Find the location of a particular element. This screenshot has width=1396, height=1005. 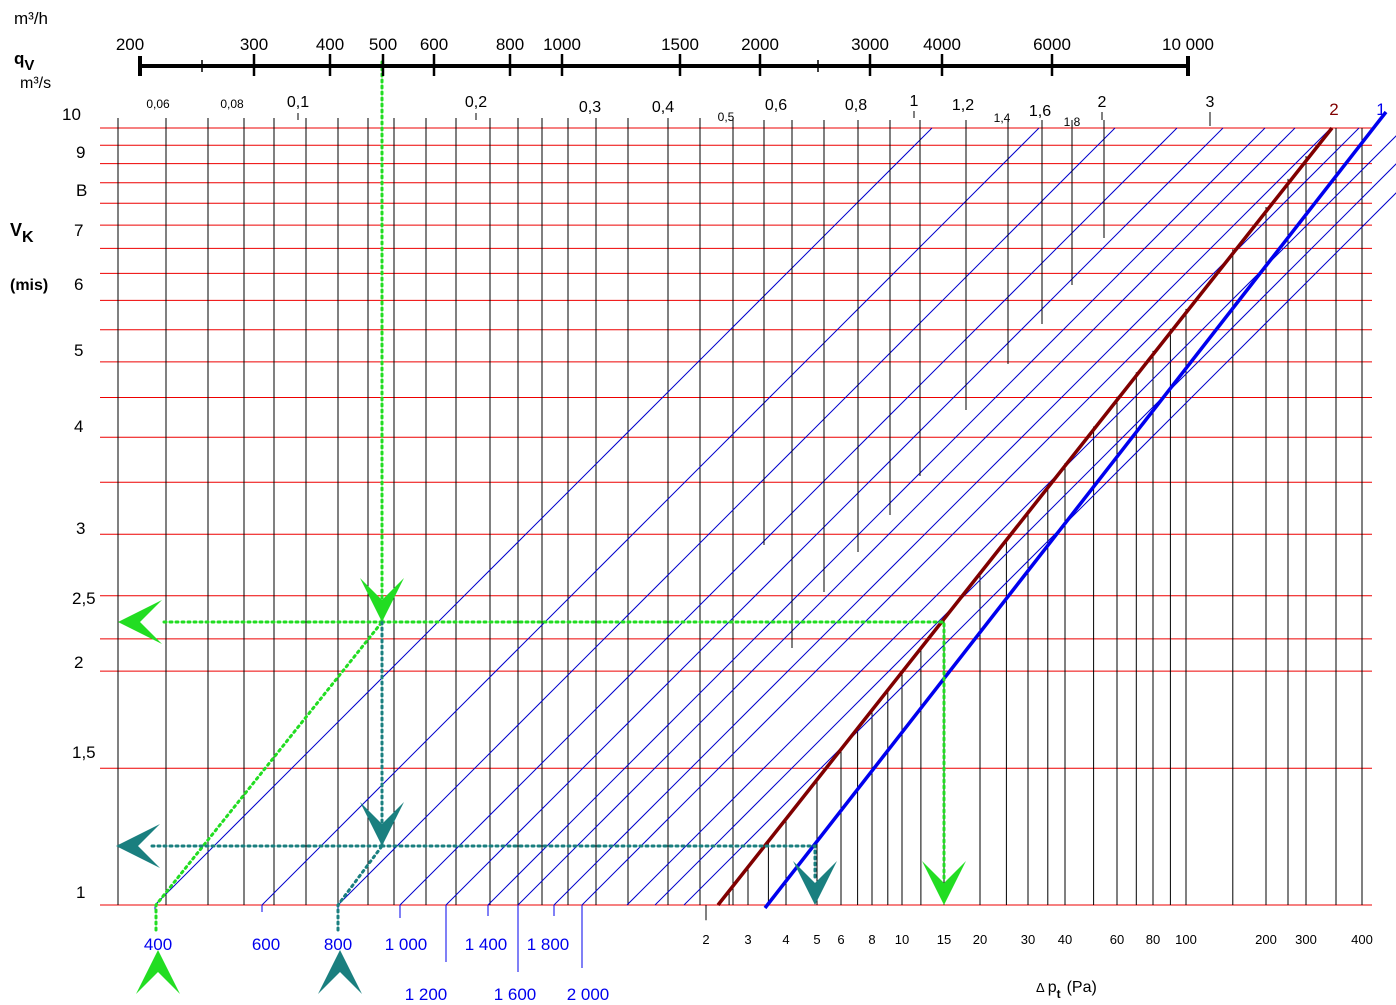

top-axis-label: 500 is located at coordinates (383, 44).